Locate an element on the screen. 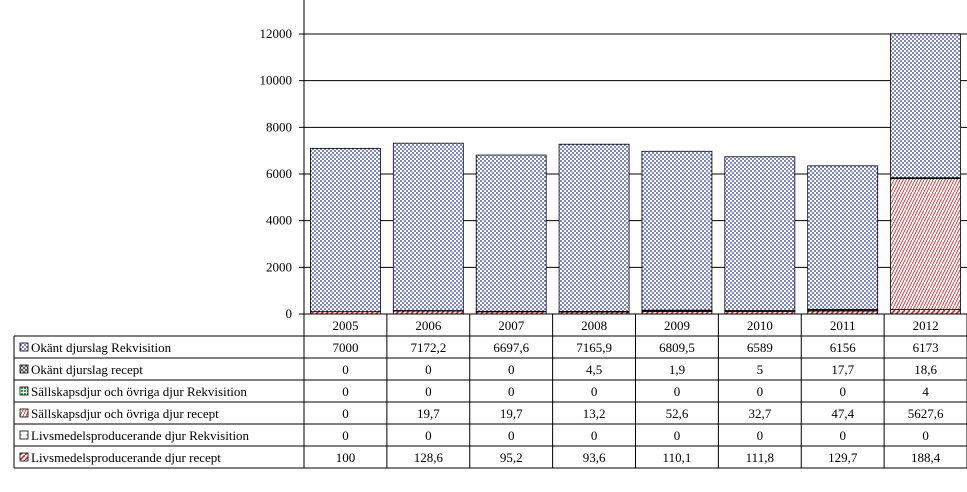 The image size is (967, 492). x-tick-label: 2006 is located at coordinates (428, 325).